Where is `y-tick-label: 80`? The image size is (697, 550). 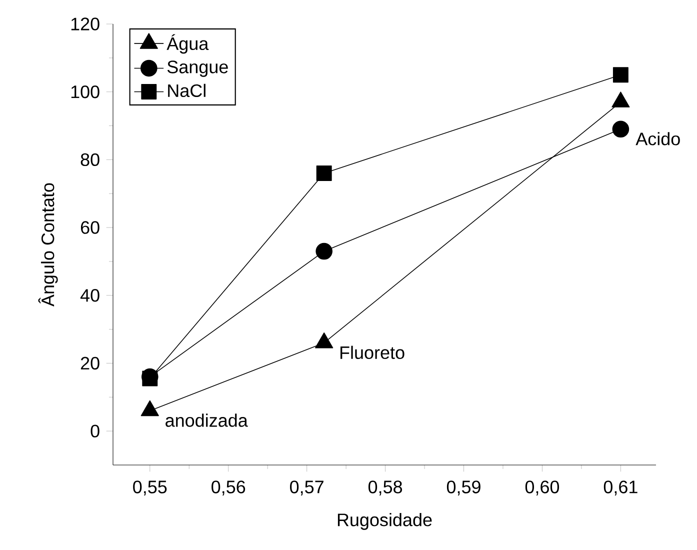 y-tick-label: 80 is located at coordinates (90, 159).